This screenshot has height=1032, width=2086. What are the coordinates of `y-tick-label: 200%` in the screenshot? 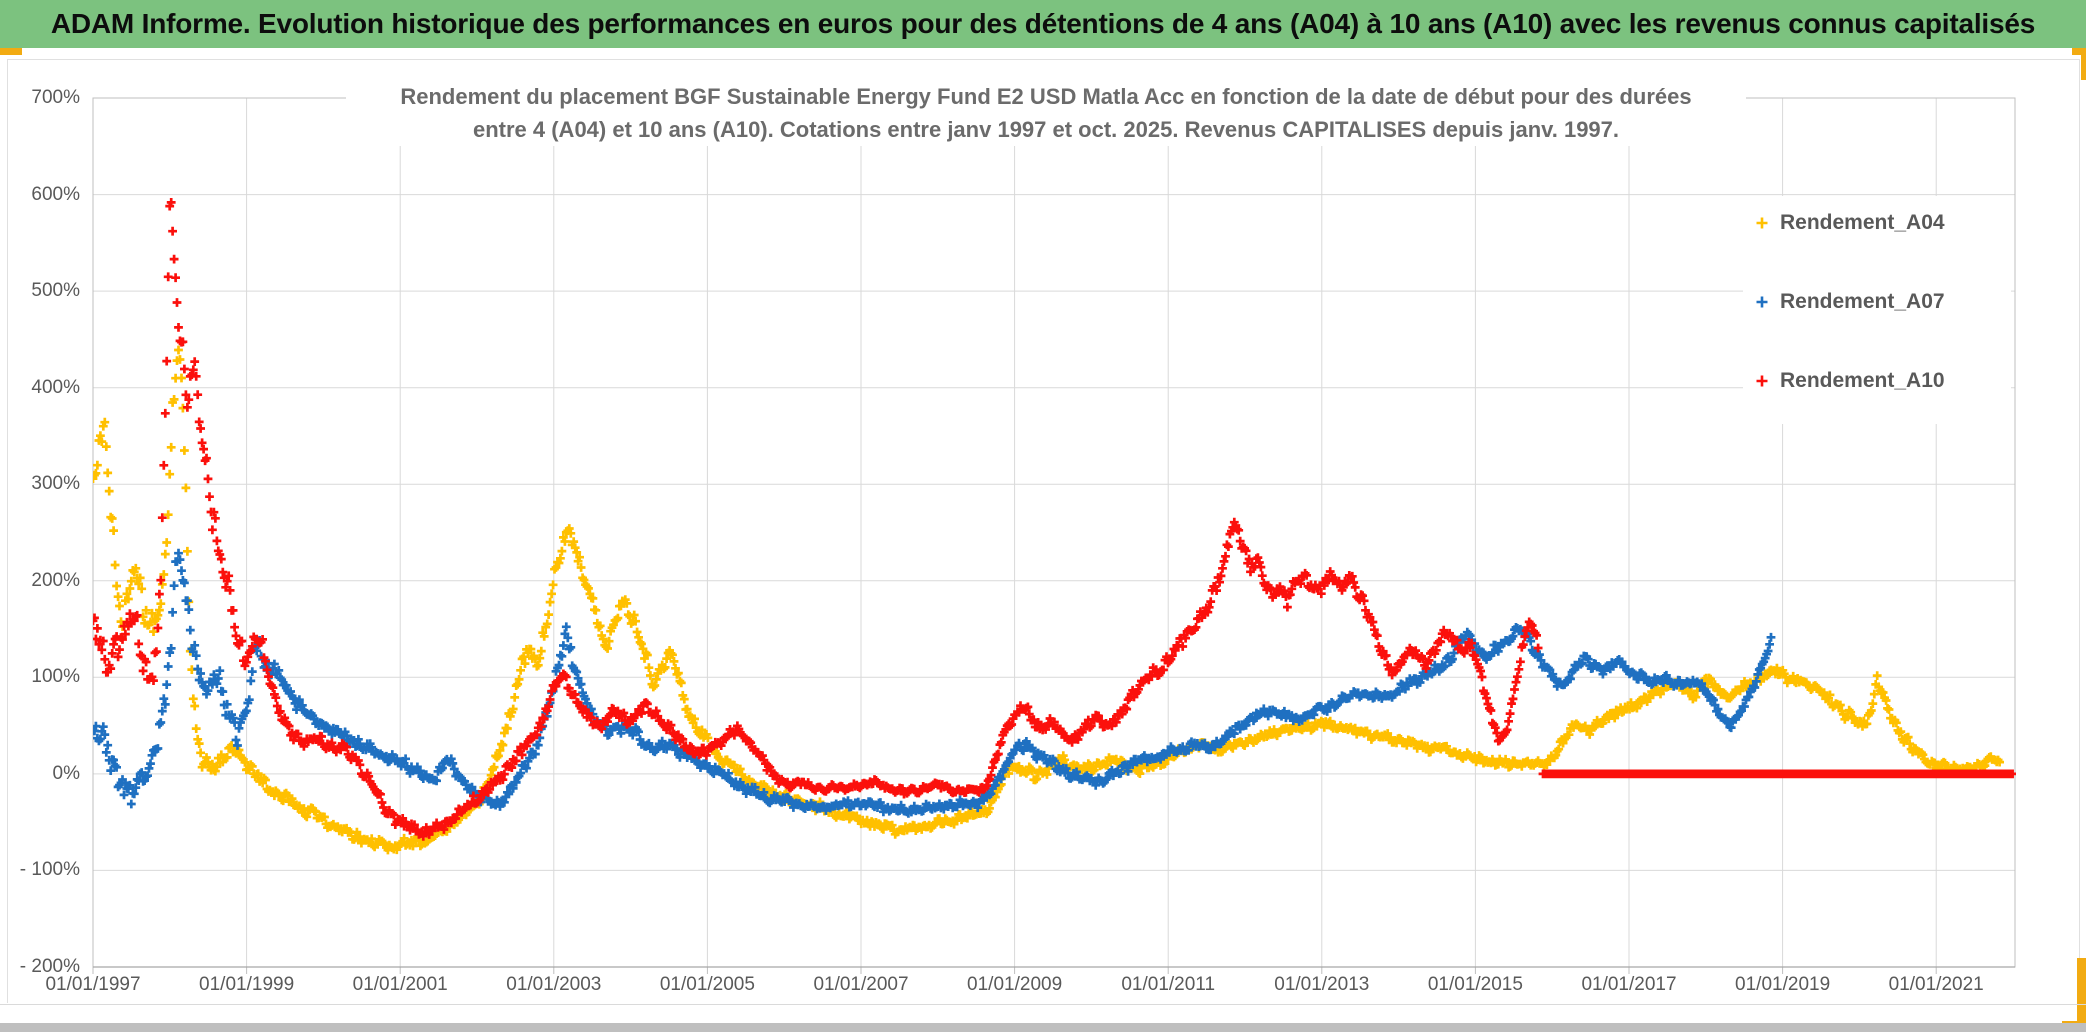 It's located at (55, 580).